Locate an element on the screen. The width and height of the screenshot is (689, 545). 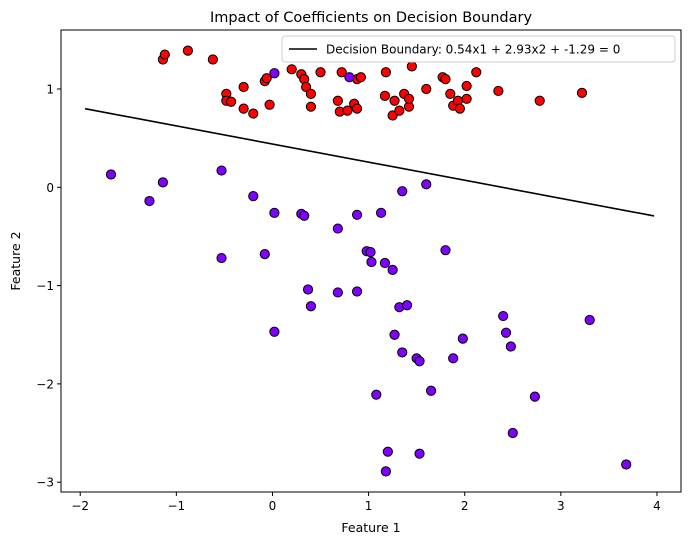
y-axis-label: Feature 2 is located at coordinates (15, 260).